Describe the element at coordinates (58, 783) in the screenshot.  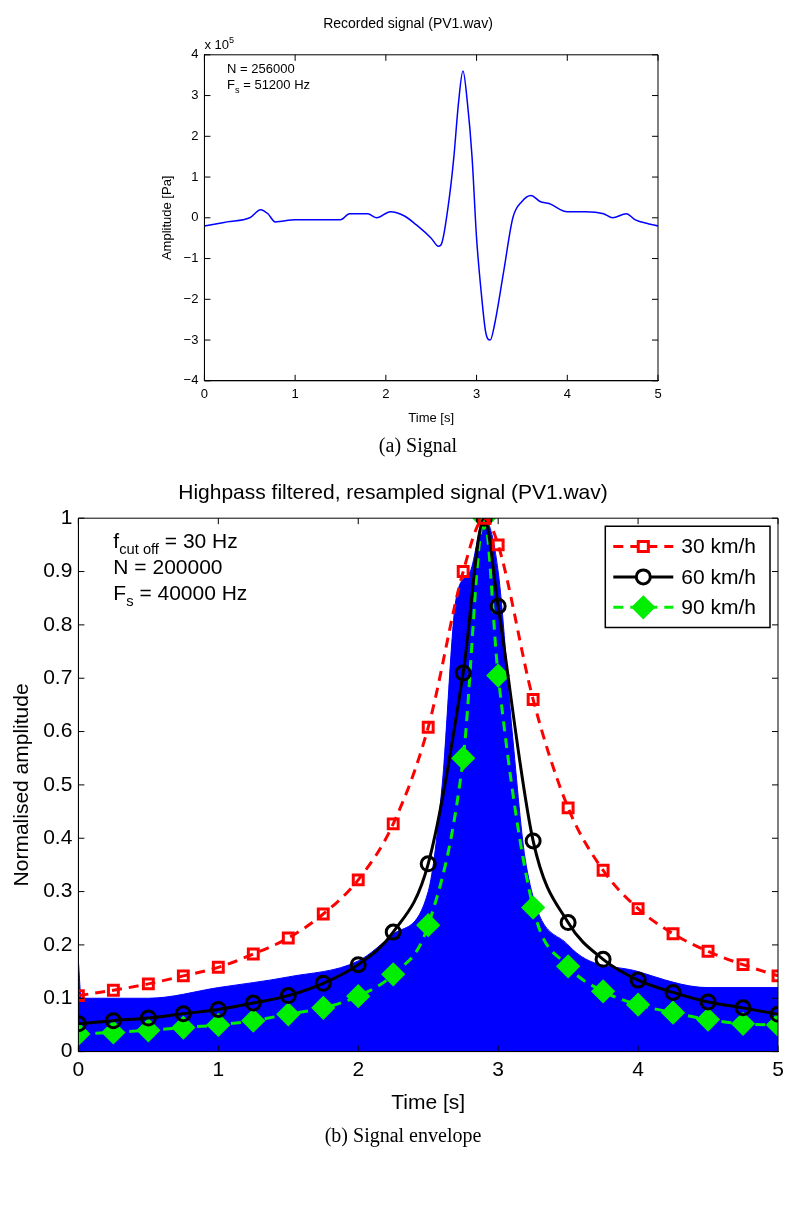
I see `y-tick-label: 0.5` at that location.